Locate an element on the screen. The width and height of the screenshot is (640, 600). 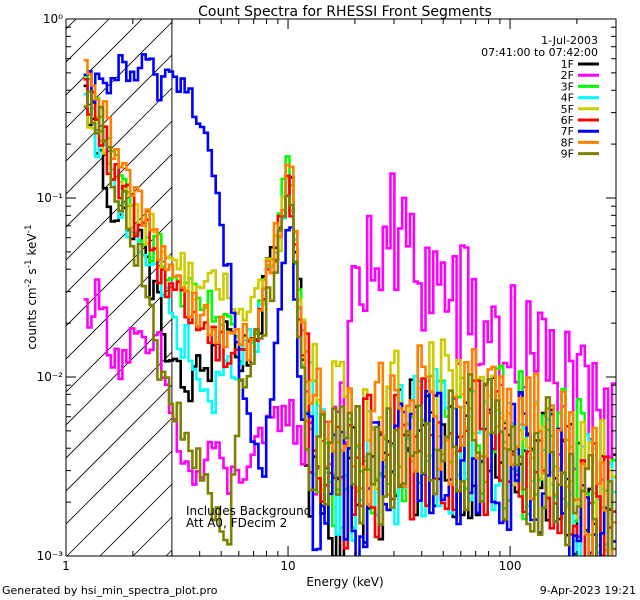
annotation-background: Includes Background is located at coordinates (248, 511).